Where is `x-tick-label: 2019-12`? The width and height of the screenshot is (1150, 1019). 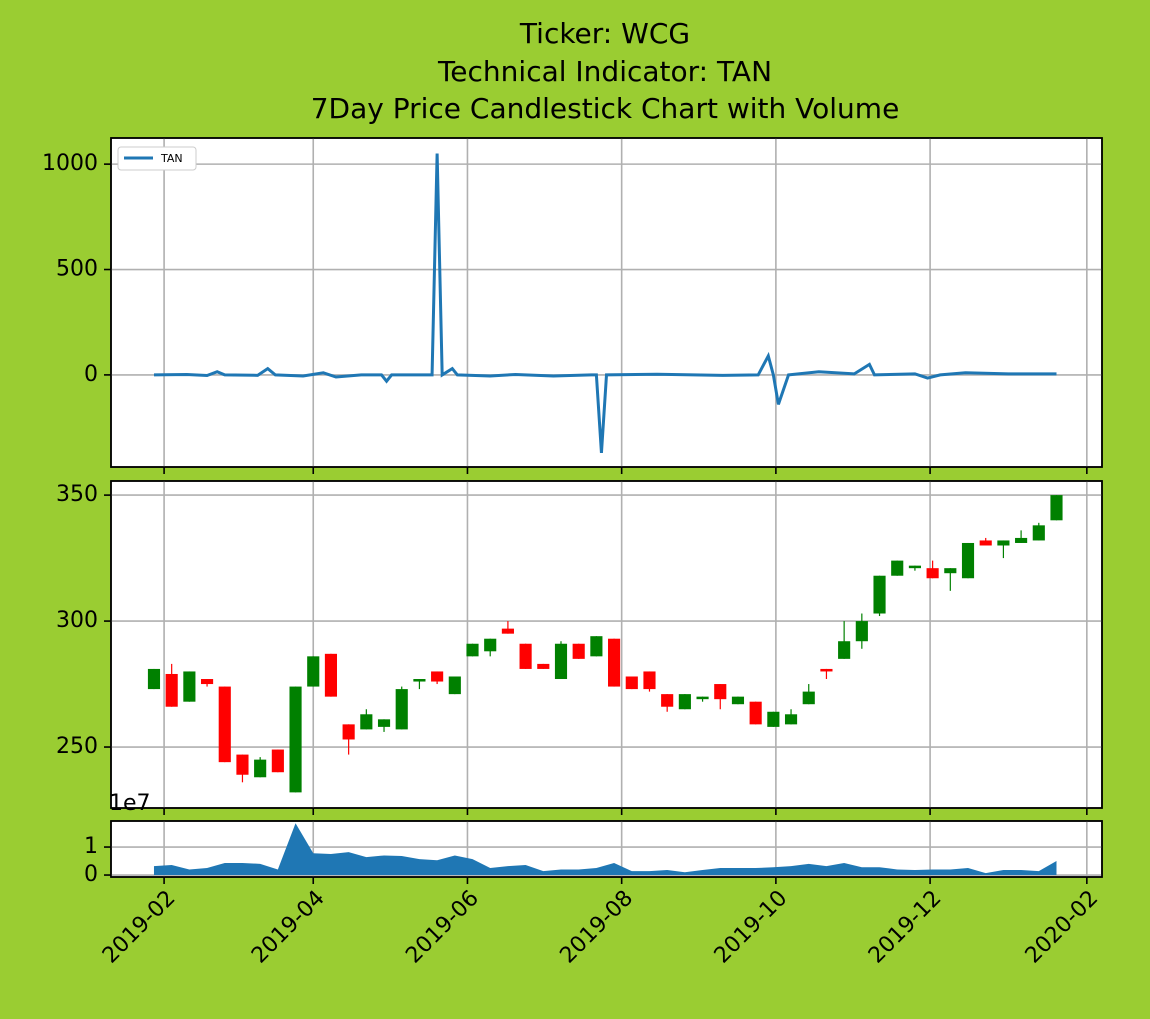 x-tick-label: 2019-12 is located at coordinates (905, 927).